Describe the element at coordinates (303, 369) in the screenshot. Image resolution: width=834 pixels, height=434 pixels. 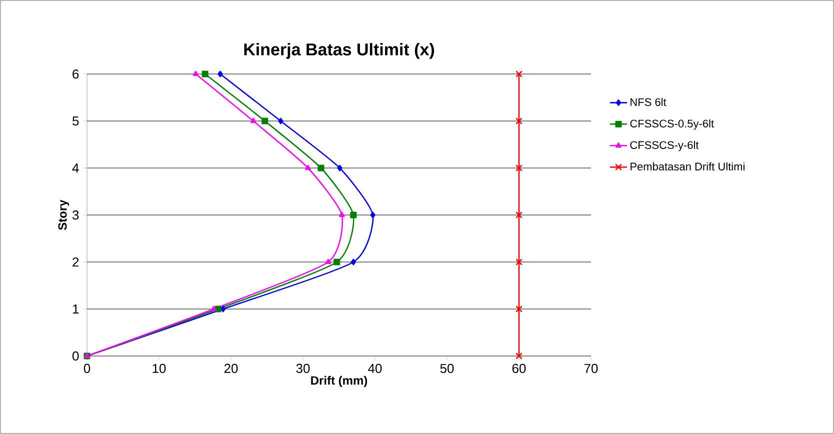
I see `x-tick-label: 30` at that location.